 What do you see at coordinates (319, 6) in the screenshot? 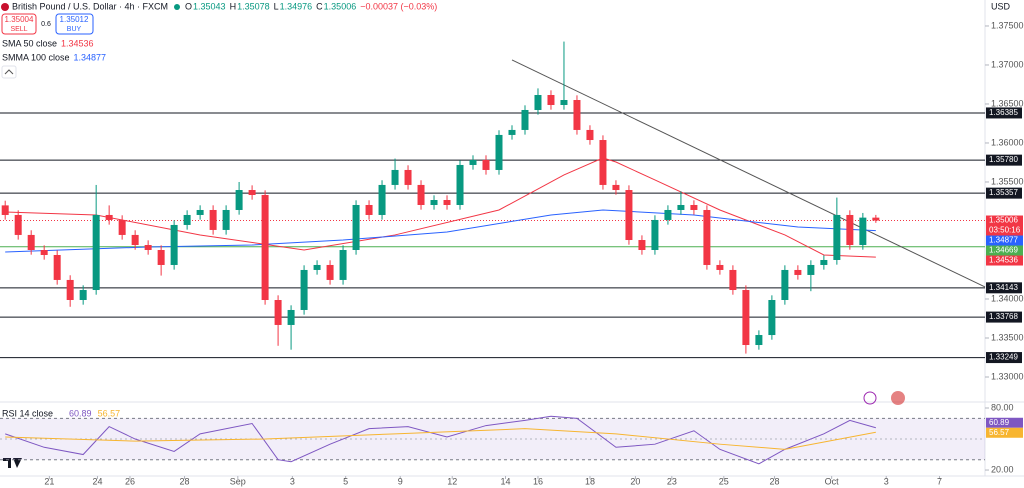
I see `ohlc-key: C` at bounding box center [319, 6].